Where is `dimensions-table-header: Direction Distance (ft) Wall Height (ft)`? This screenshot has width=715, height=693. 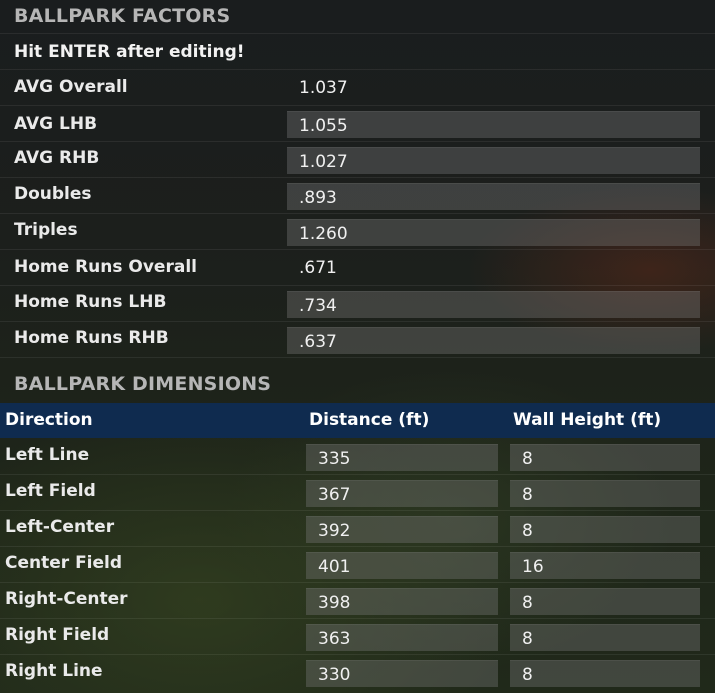
dimensions-table-header: Direction Distance (ft) Wall Height (ft) is located at coordinates (357, 420).